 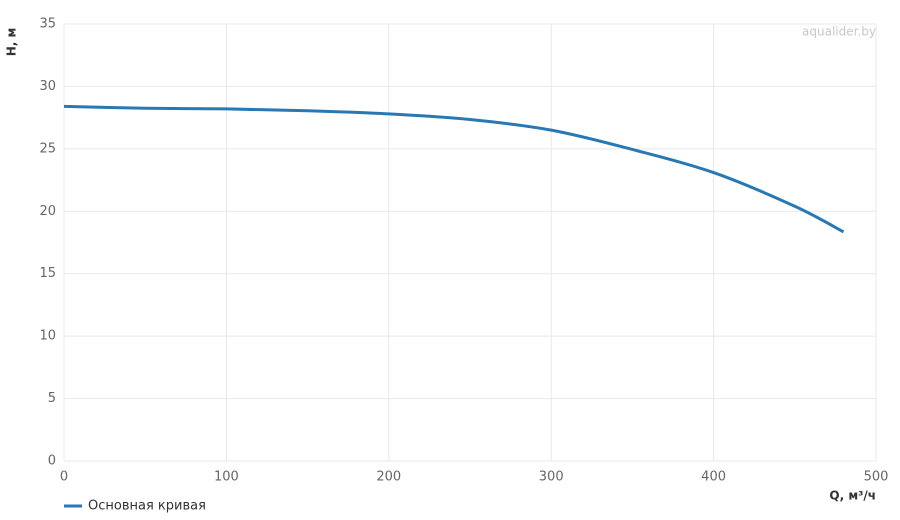 What do you see at coordinates (52, 461) in the screenshot?
I see `y-tick-label: 0` at bounding box center [52, 461].